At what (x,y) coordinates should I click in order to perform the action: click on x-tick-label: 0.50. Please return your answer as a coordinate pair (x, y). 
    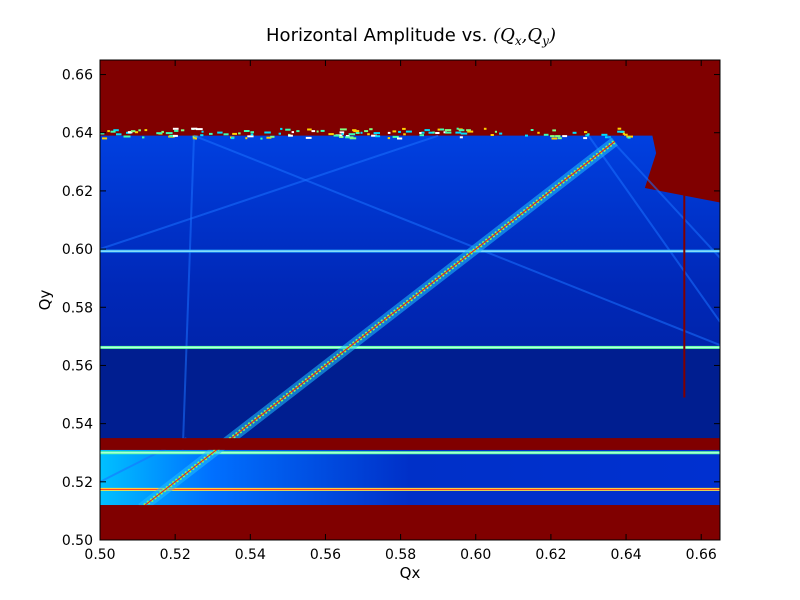
    Looking at the image, I should click on (99, 555).